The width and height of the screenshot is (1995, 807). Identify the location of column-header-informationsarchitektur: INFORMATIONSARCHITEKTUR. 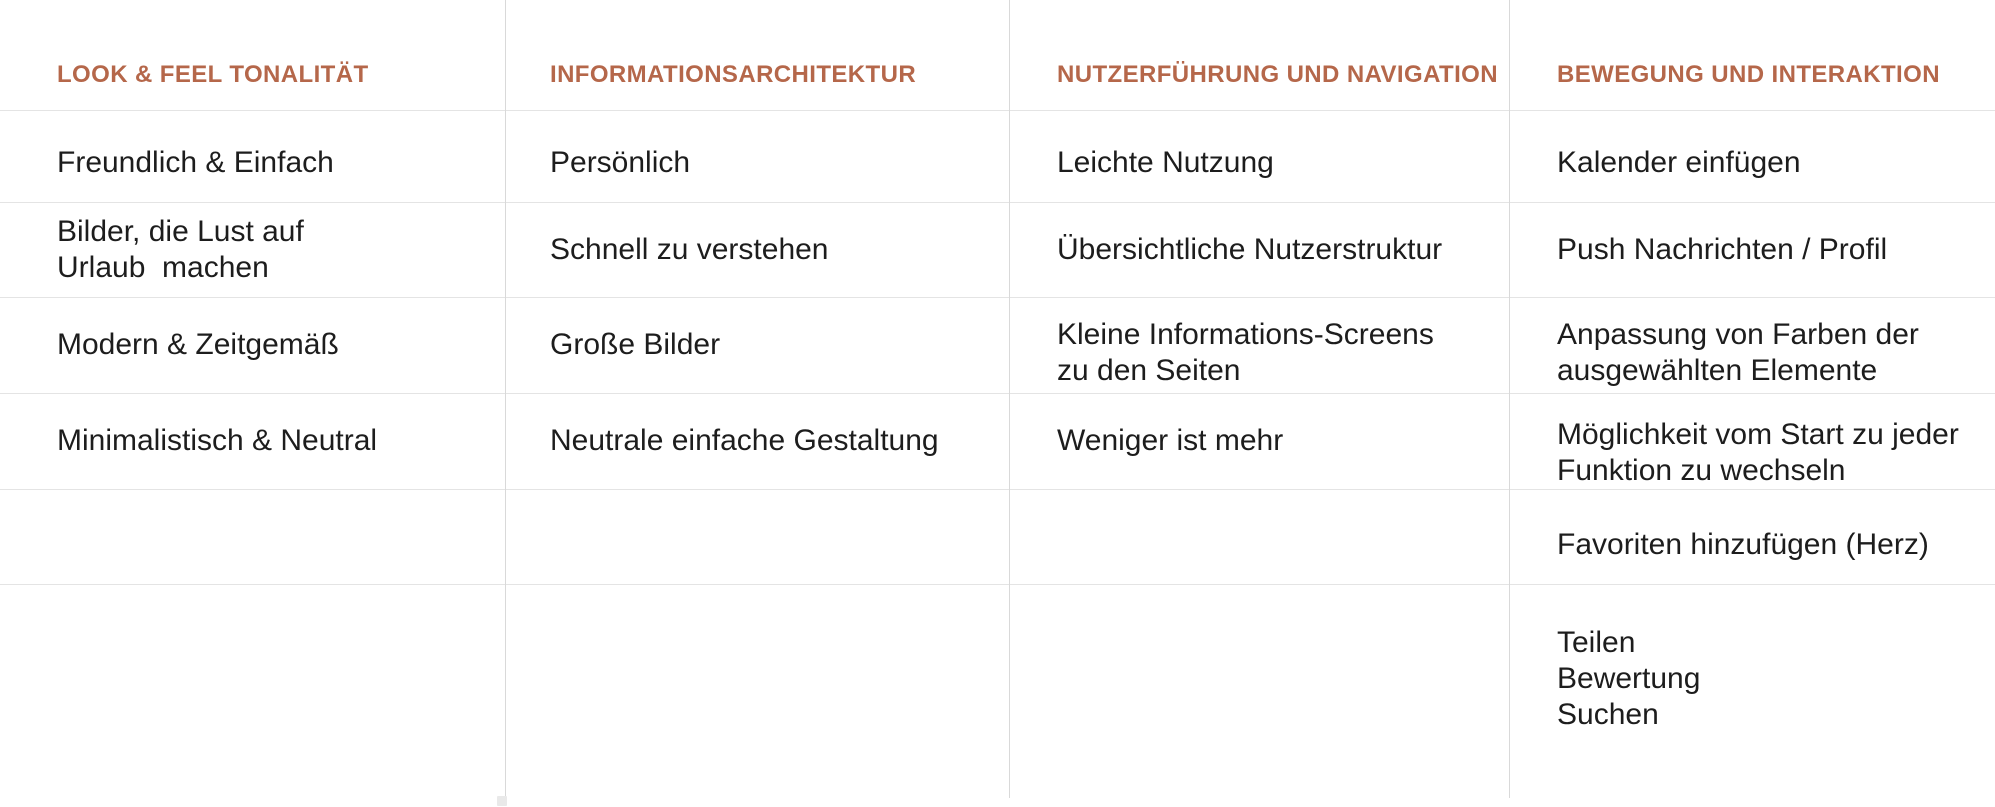
(733, 74).